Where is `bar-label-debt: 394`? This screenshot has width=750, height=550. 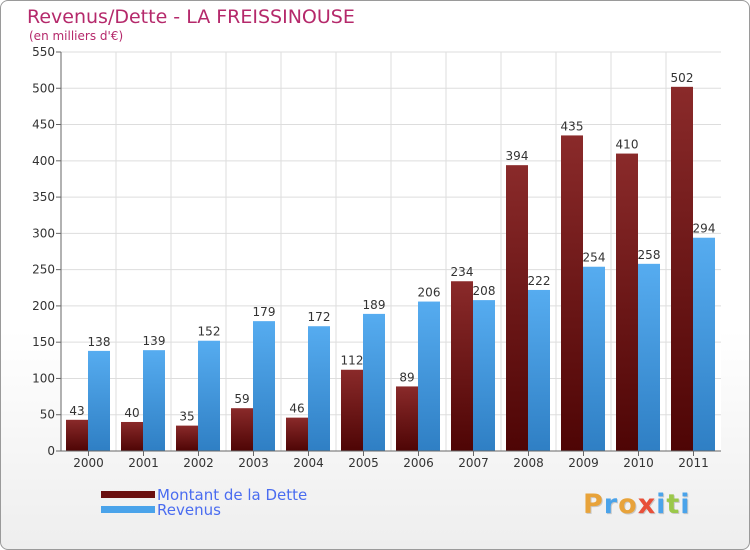 bar-label-debt: 394 is located at coordinates (517, 156).